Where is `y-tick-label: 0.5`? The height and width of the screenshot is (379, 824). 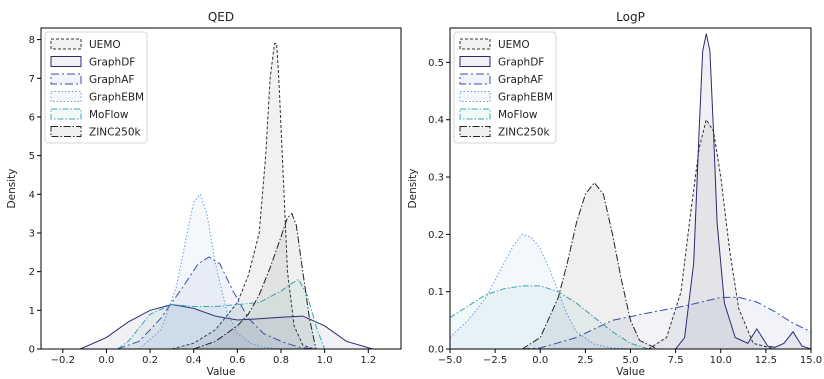 y-tick-label: 0.5 is located at coordinates (436, 63).